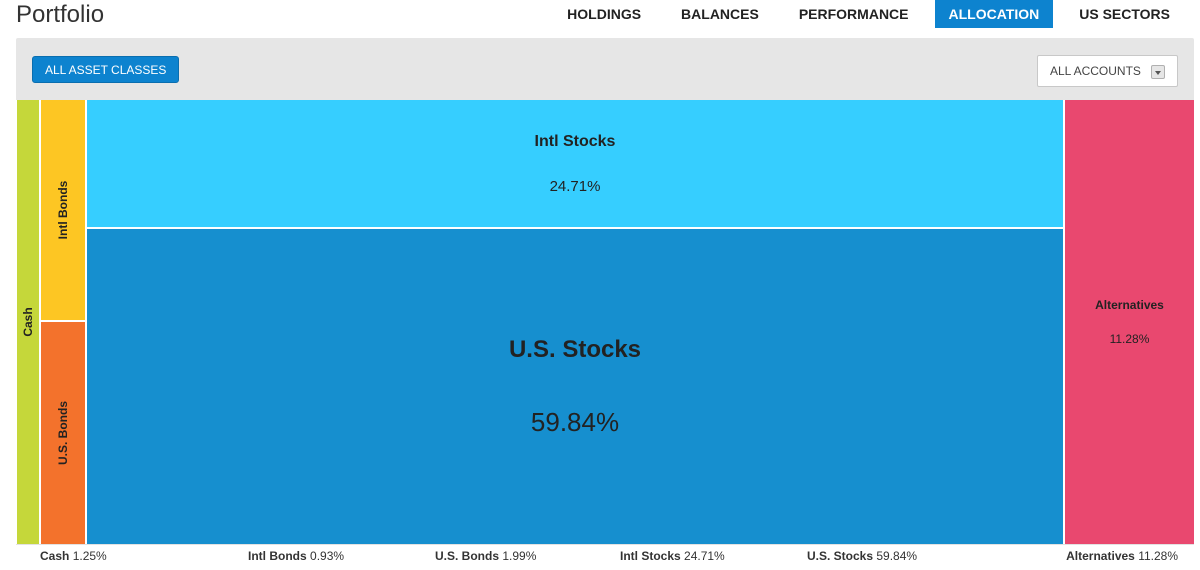 Image resolution: width=1200 pixels, height=570 pixels. I want to click on legend-intl-bonds-label: Intl Bonds, so click(277, 556).